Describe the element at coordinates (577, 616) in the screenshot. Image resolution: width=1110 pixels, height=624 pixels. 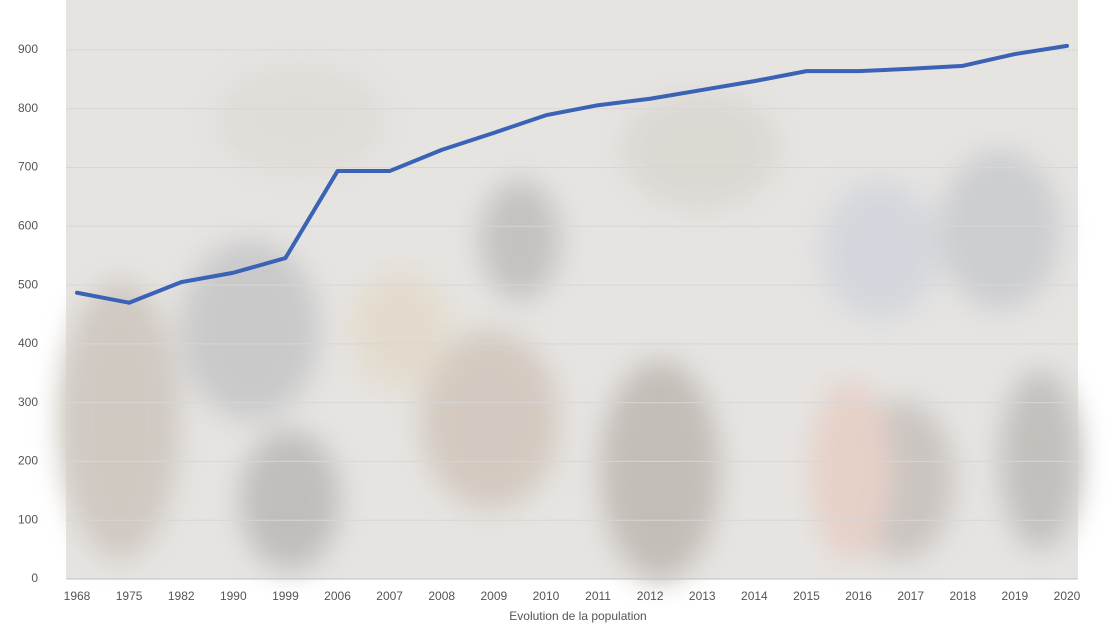
I see `x-axis-label: Evolution de la population` at that location.